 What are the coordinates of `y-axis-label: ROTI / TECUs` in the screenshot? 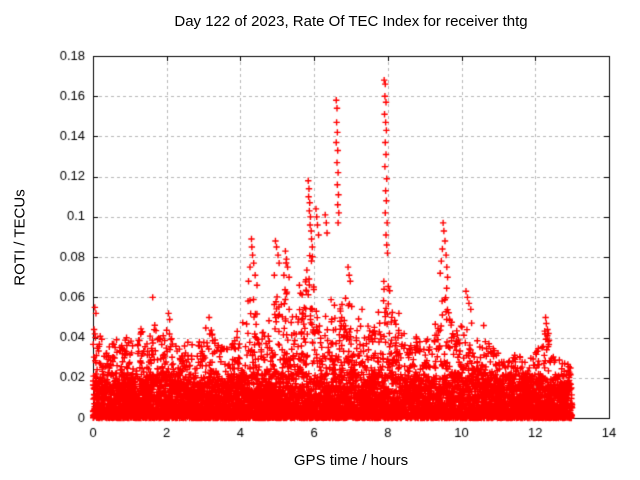 It's located at (20, 237).